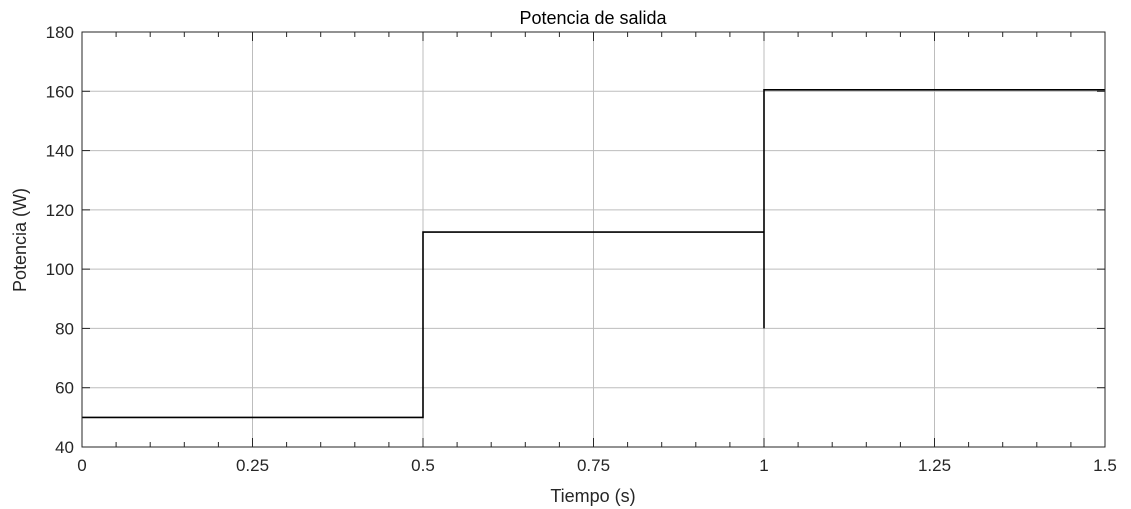 This screenshot has height=509, width=1131. What do you see at coordinates (60, 210) in the screenshot?
I see `y-tick-label: 120` at bounding box center [60, 210].